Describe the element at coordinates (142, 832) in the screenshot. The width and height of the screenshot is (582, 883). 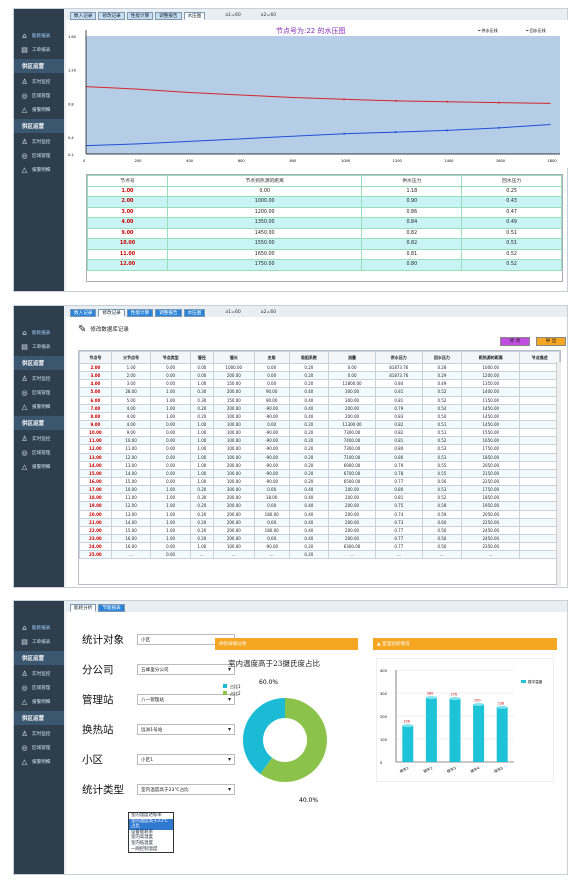
I see `dropdown-option: 设备能耗率` at that location.